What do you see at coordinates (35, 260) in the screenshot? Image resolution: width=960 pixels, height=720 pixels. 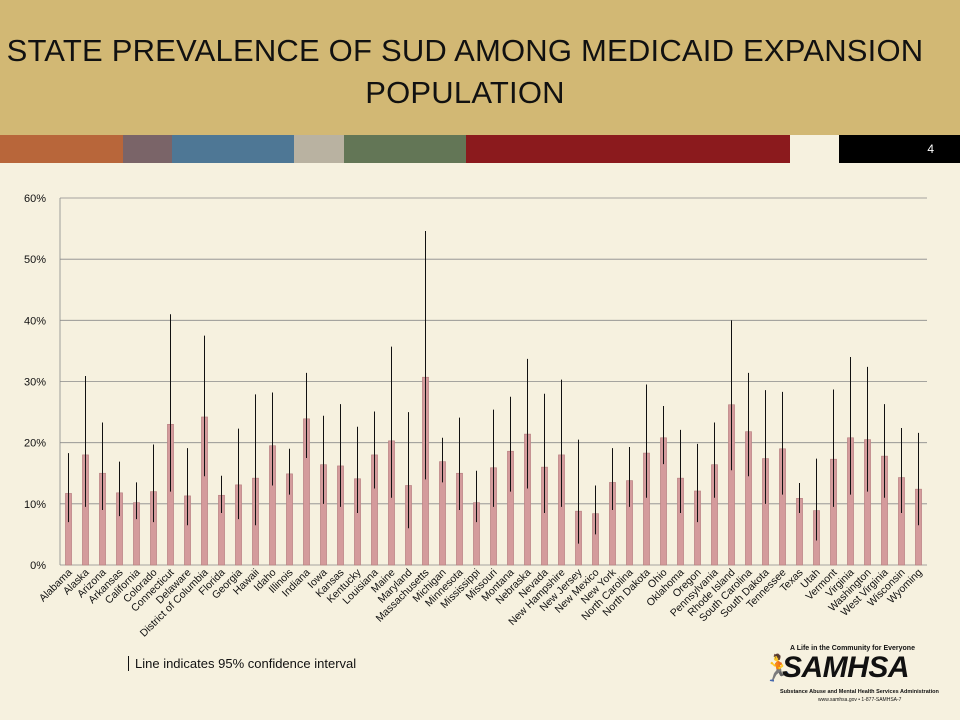 I see `y-tick-label: 50%` at bounding box center [35, 260].